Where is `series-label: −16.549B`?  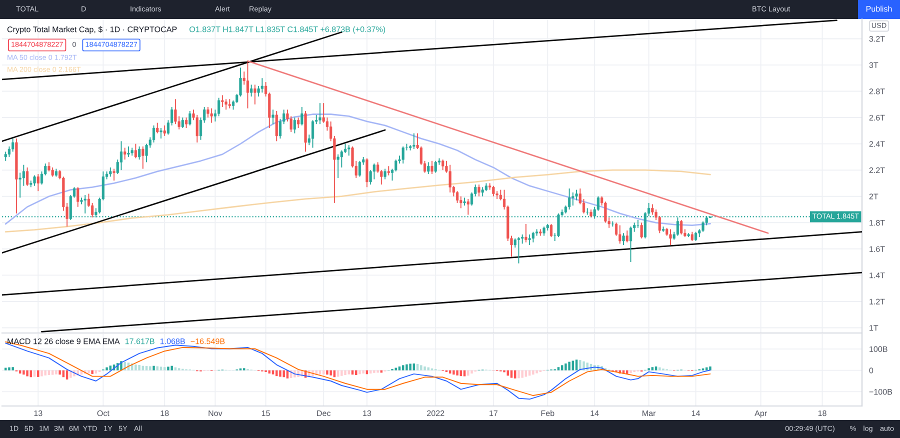 series-label: −16.549B is located at coordinates (207, 341).